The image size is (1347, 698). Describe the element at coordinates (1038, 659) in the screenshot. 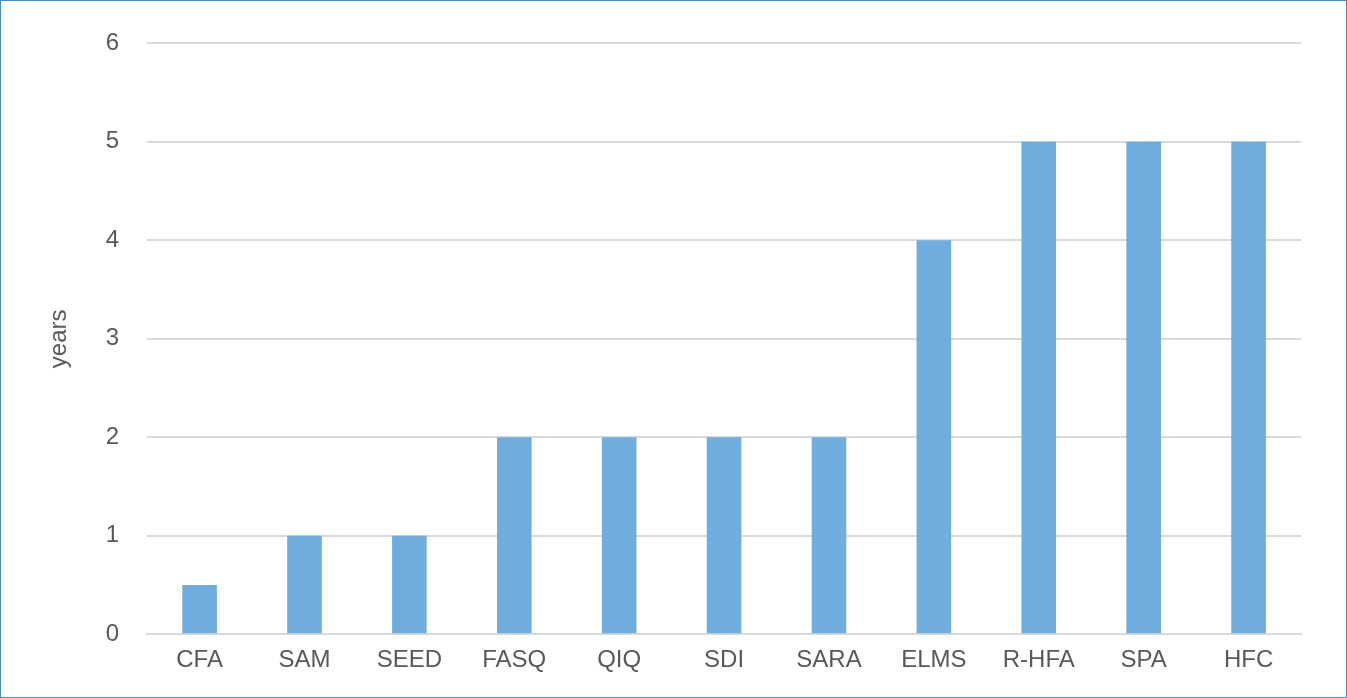

I see `x-tick-label: R-HFA` at that location.